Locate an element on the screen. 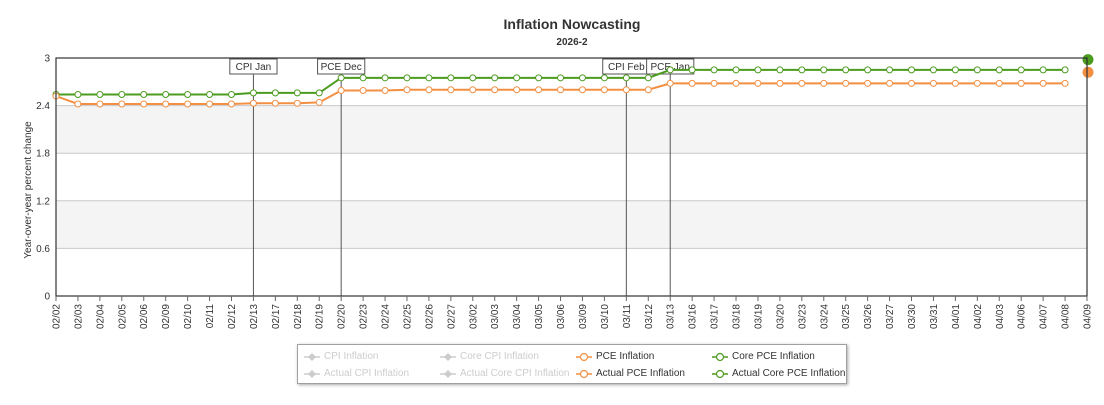 The width and height of the screenshot is (1104, 405). x-tick-label: 03/10 is located at coordinates (605, 316).